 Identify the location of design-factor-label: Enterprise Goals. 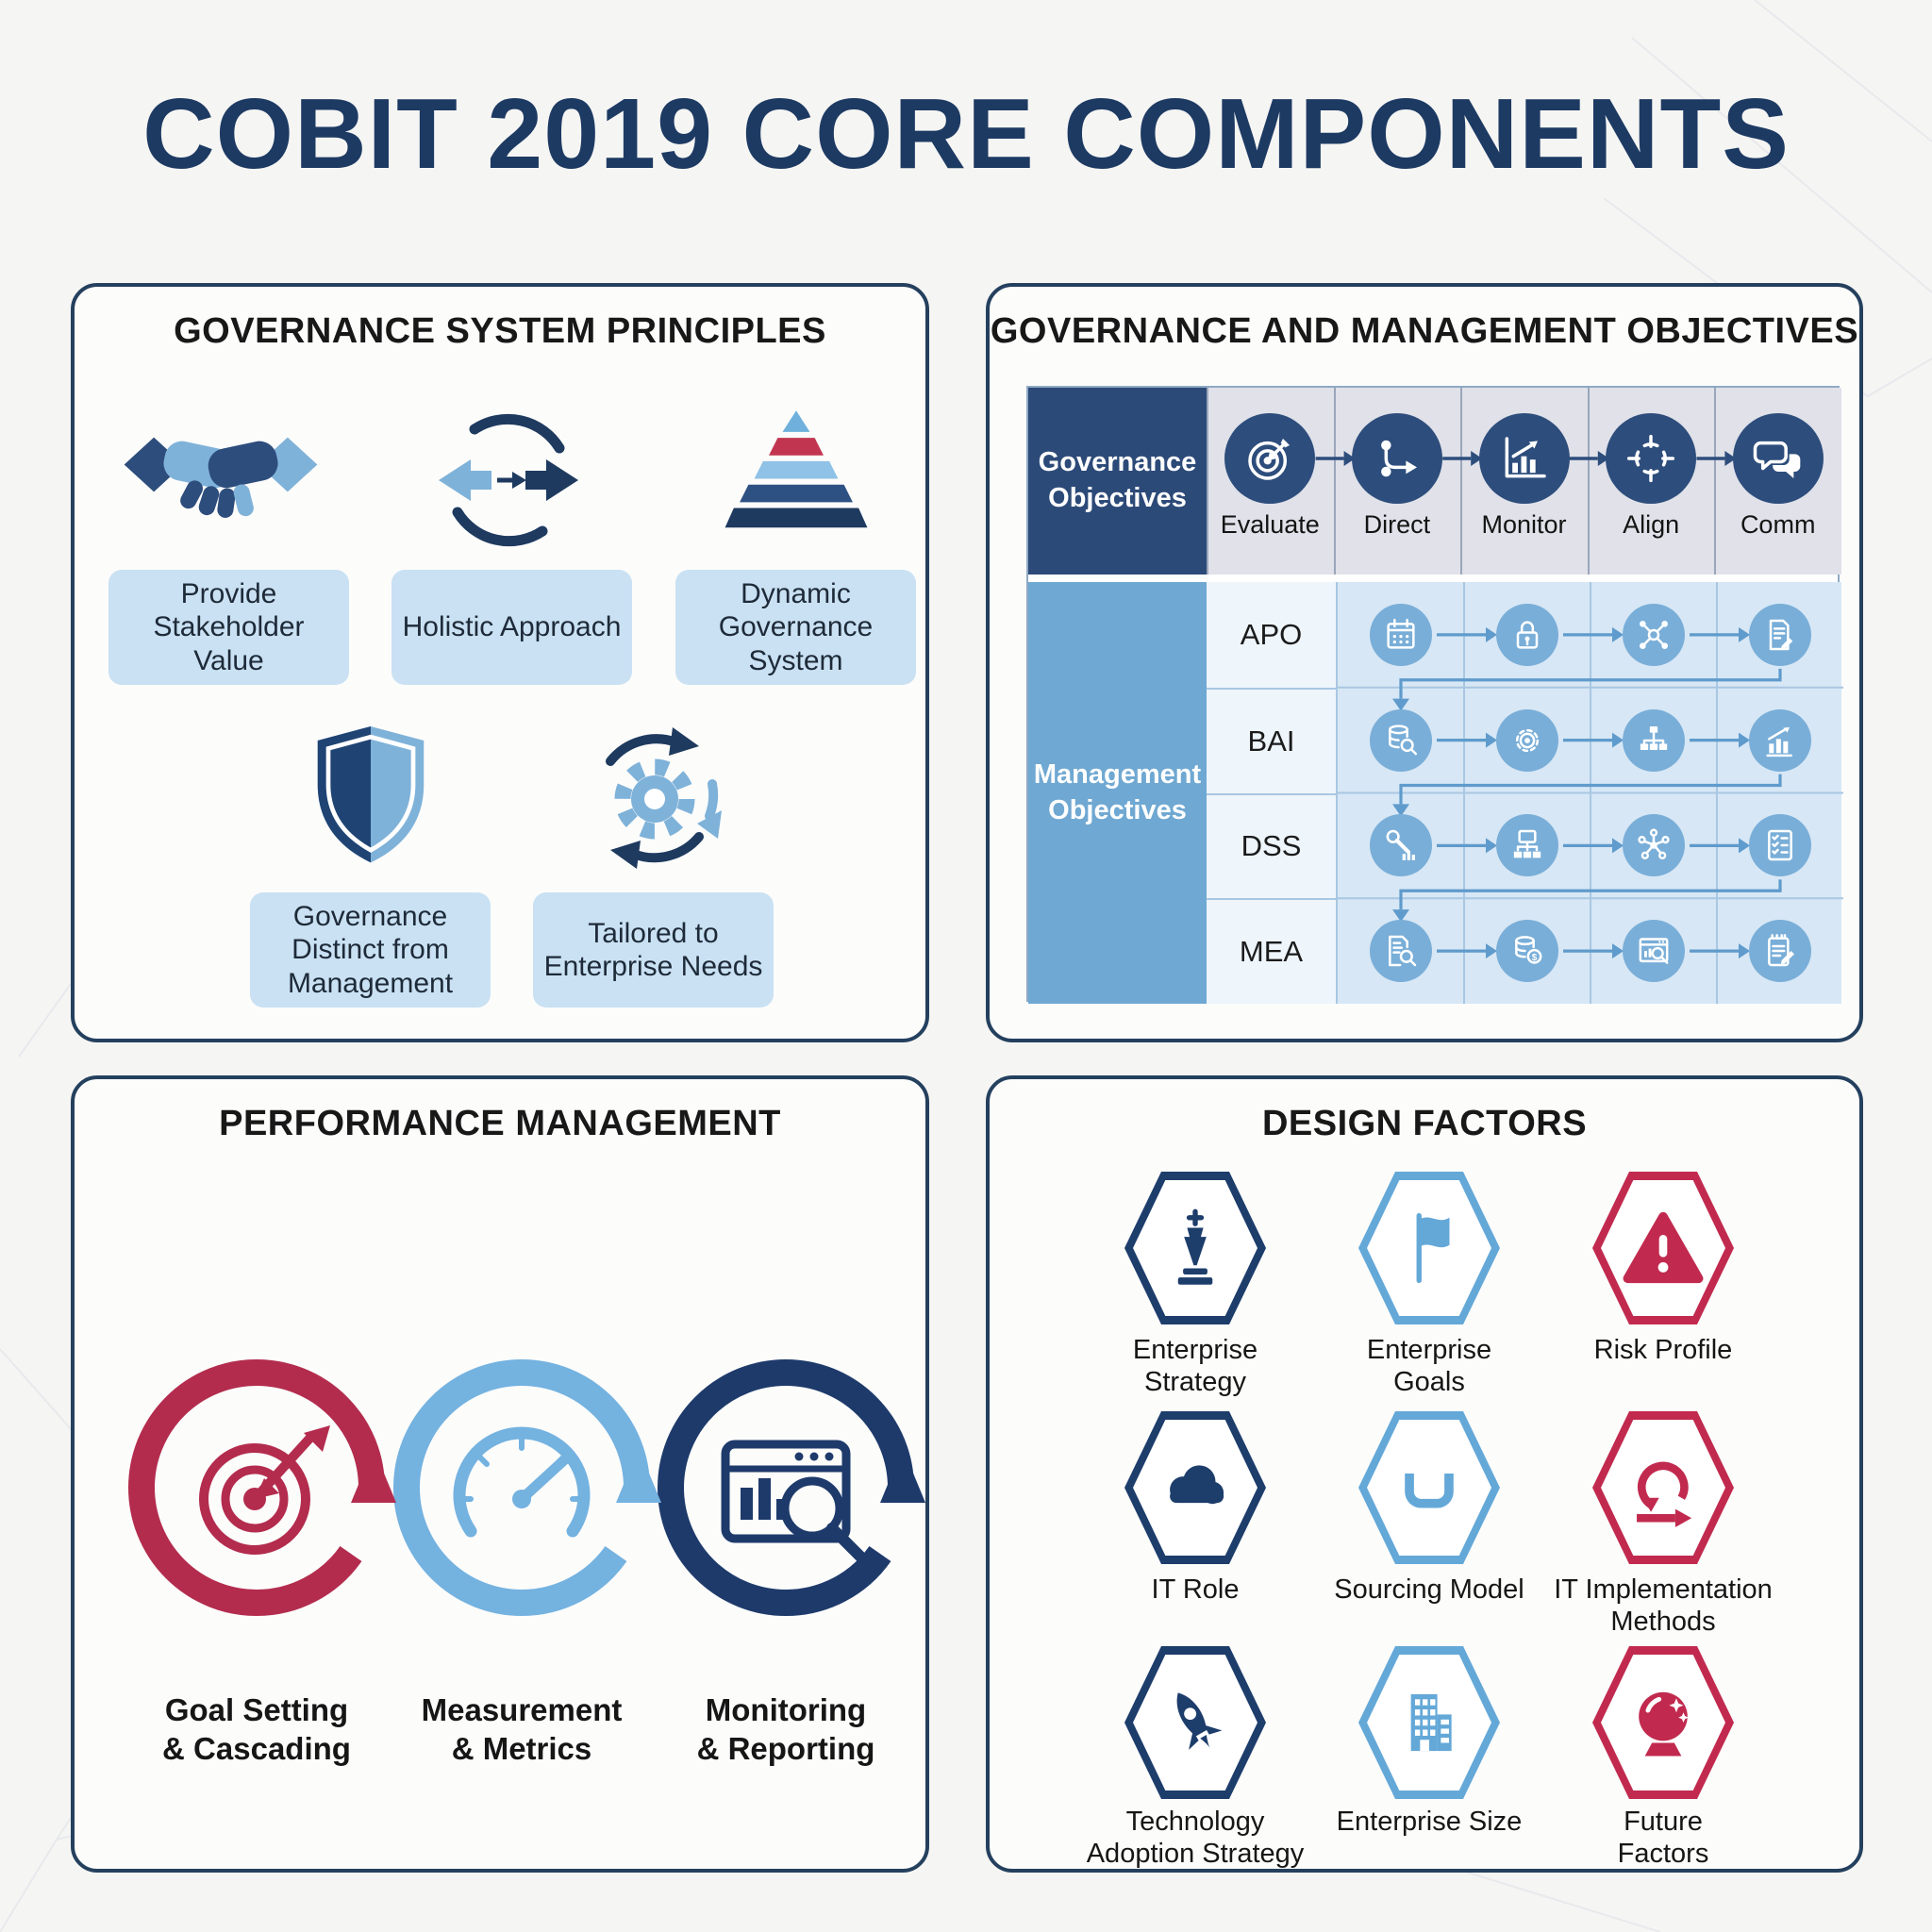
(1429, 1366).